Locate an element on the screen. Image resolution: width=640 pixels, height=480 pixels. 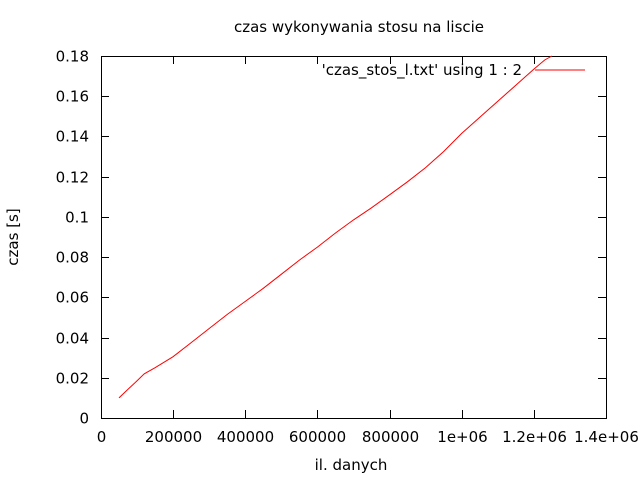
y-tick-label: 0.16 is located at coordinates (72, 97).